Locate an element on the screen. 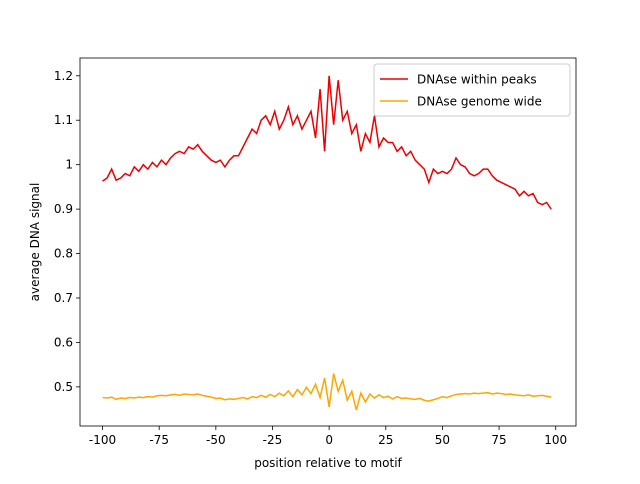  y-tick-label: 1.1 is located at coordinates (63, 120).